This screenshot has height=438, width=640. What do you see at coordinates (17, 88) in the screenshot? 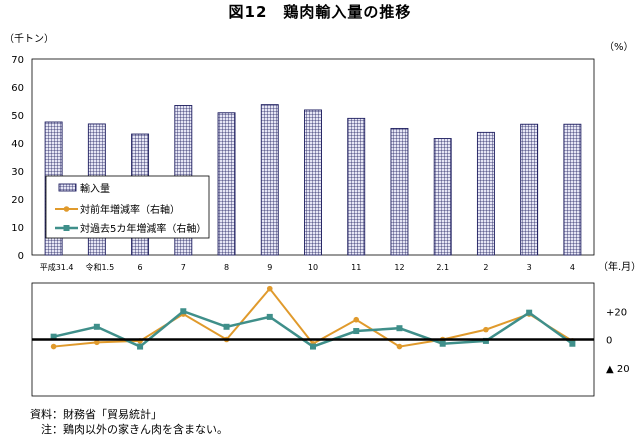
I see `y-tick-label: 60` at bounding box center [17, 88].